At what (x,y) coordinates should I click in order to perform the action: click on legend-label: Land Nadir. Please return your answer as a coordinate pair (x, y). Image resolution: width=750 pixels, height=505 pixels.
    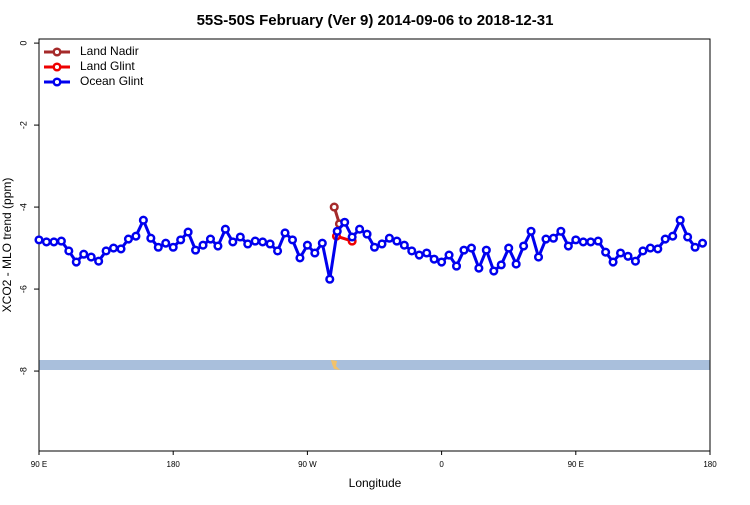
    Looking at the image, I should click on (109, 51).